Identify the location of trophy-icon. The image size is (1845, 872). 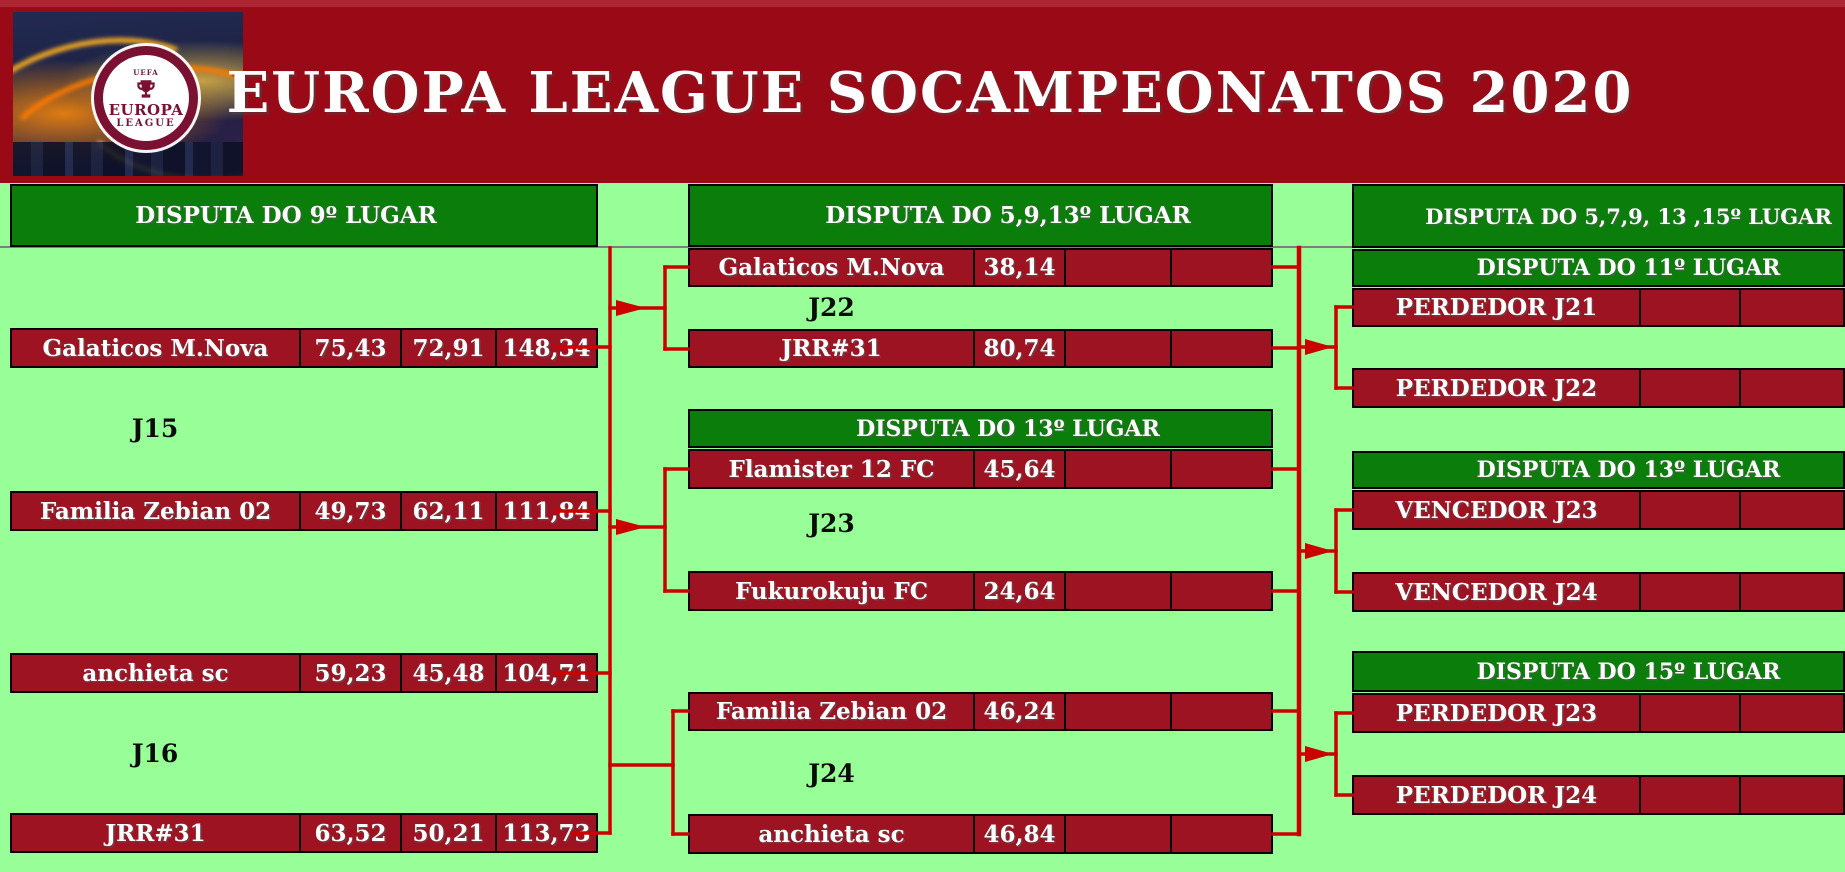
(146, 88).